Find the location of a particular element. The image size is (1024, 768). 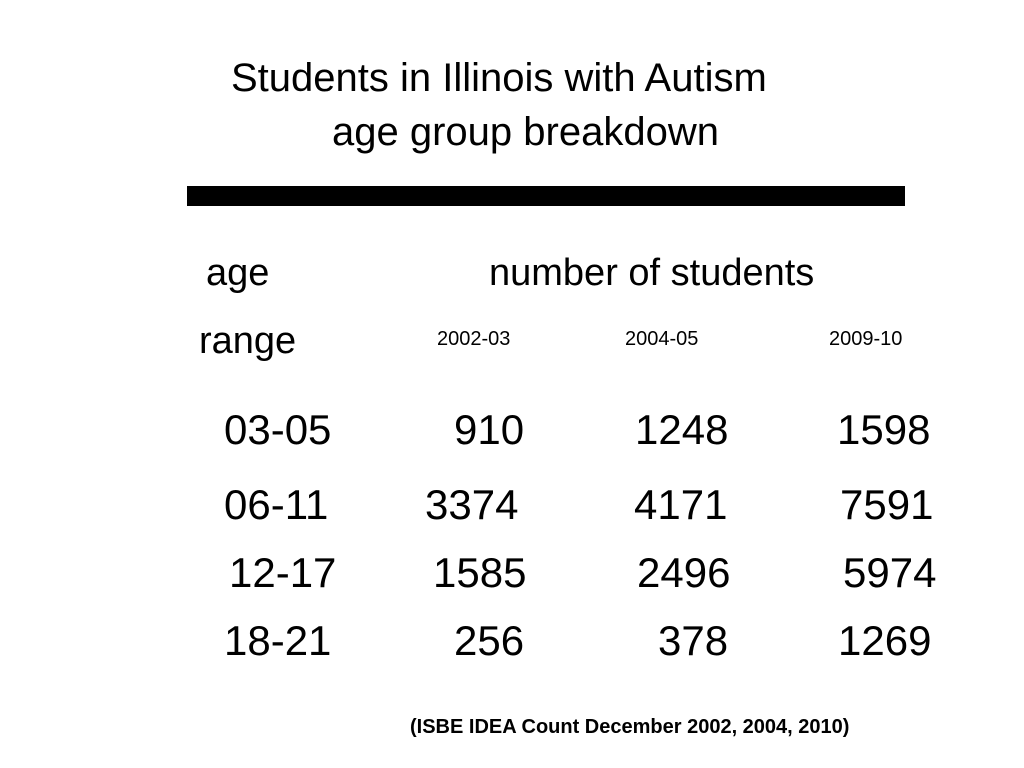

table-cell: 7591 is located at coordinates (887, 504).